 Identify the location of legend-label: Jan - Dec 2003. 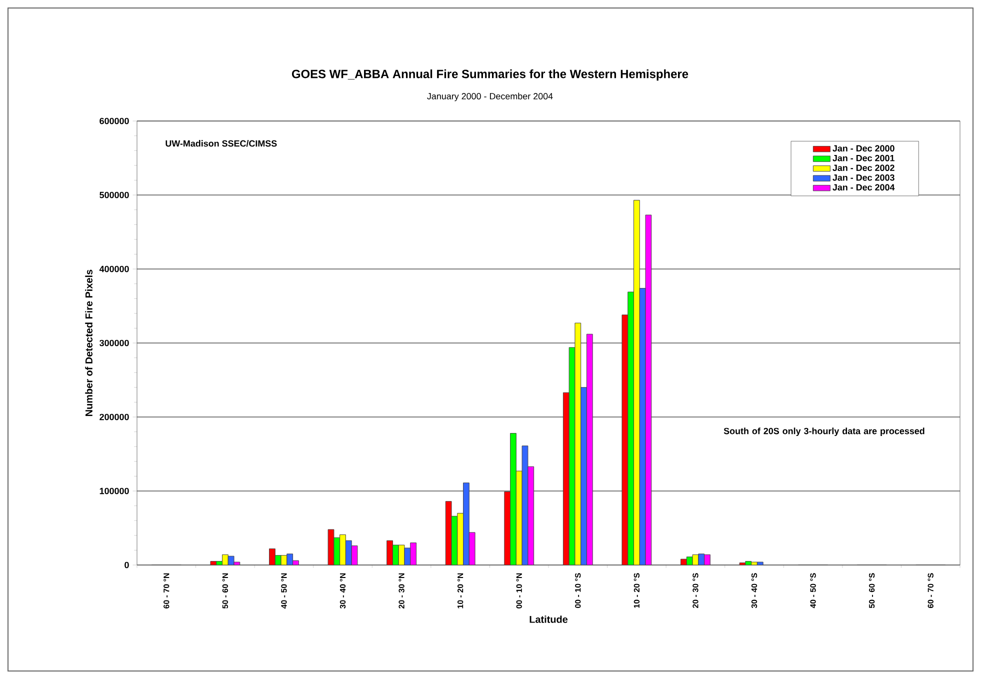
(863, 177).